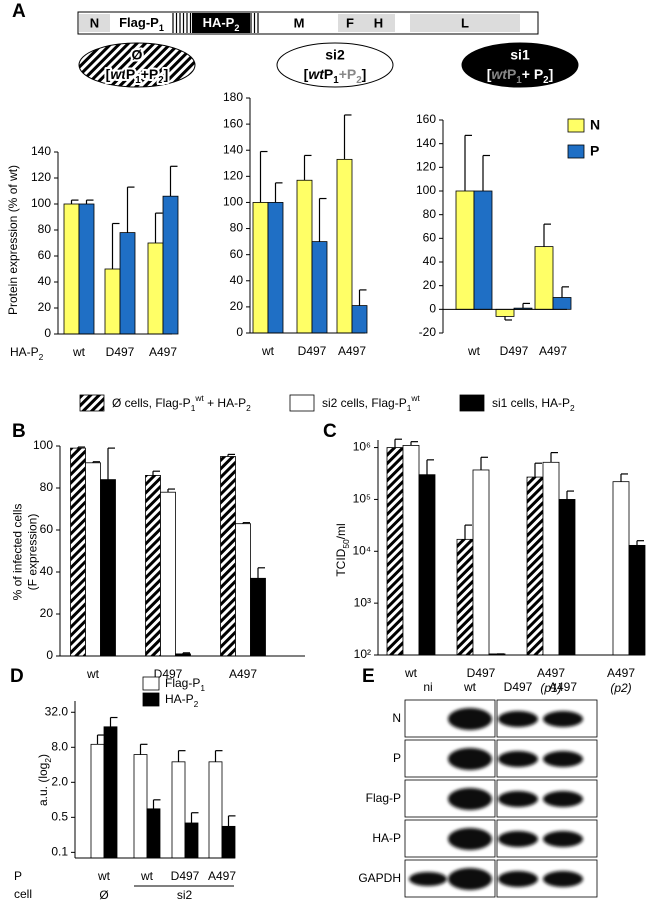  Describe the element at coordinates (335, 65) in the screenshot. I see `header-ellipse` at that location.